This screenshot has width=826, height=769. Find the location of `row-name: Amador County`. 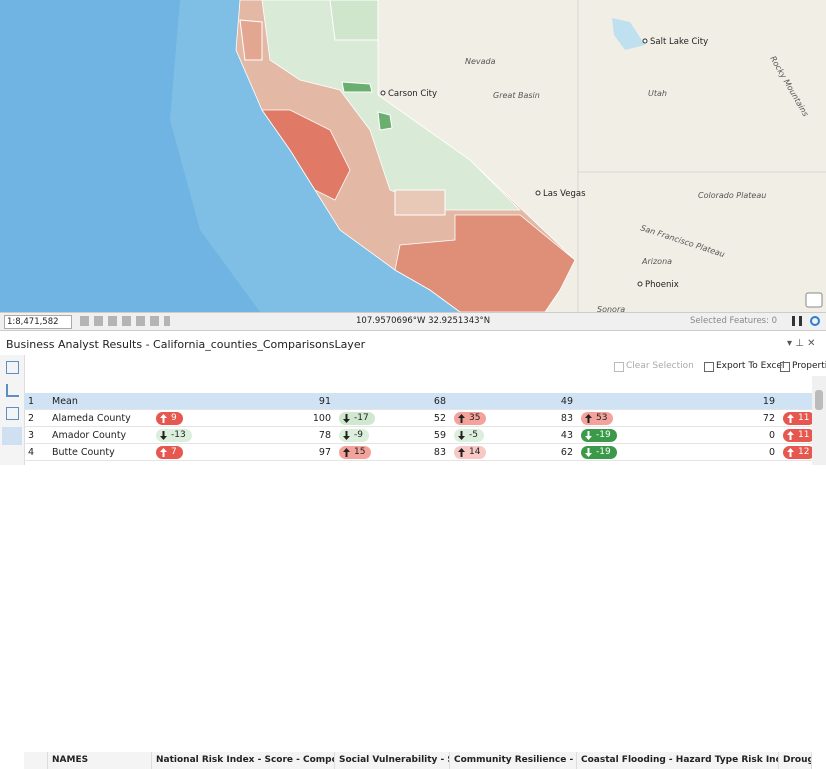

row-name: Amador County is located at coordinates (89, 435).